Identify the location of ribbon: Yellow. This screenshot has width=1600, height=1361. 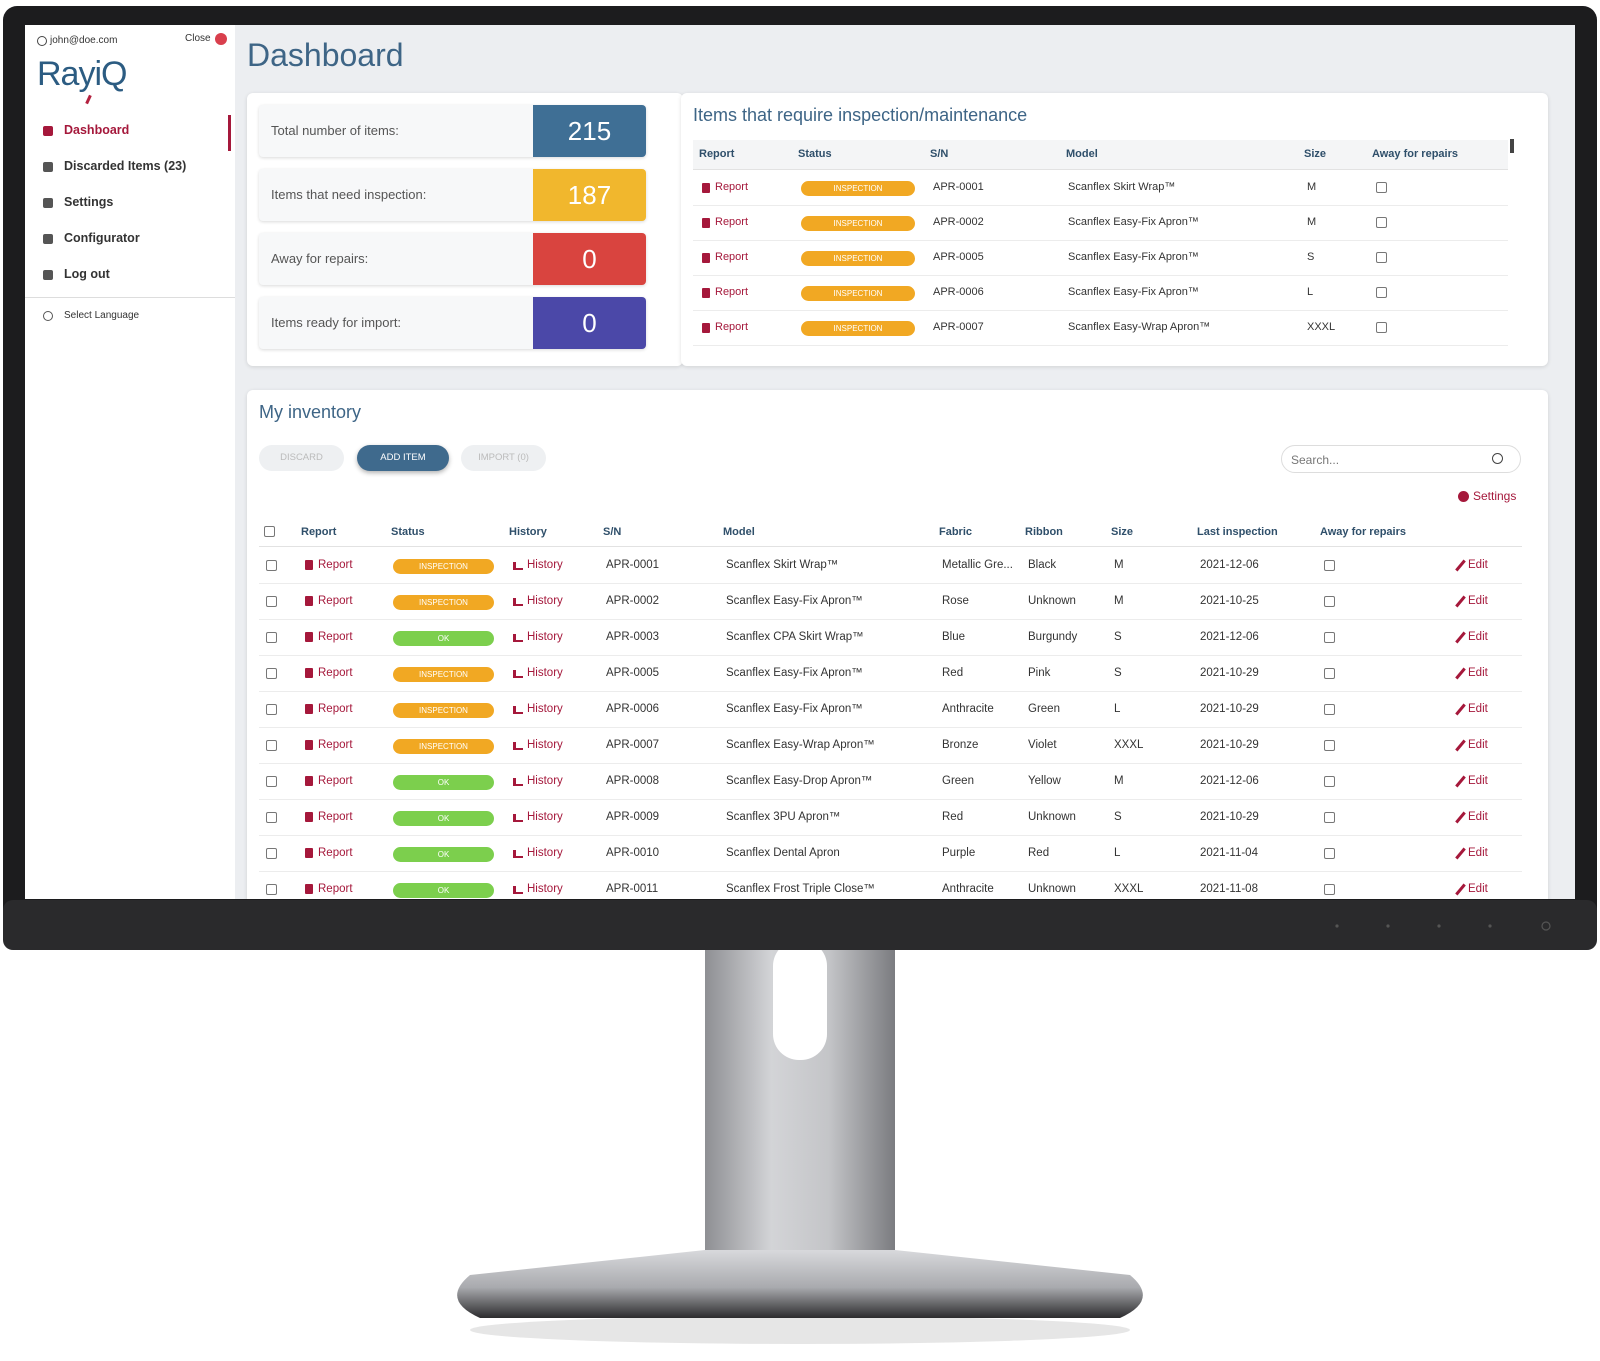
(1044, 781).